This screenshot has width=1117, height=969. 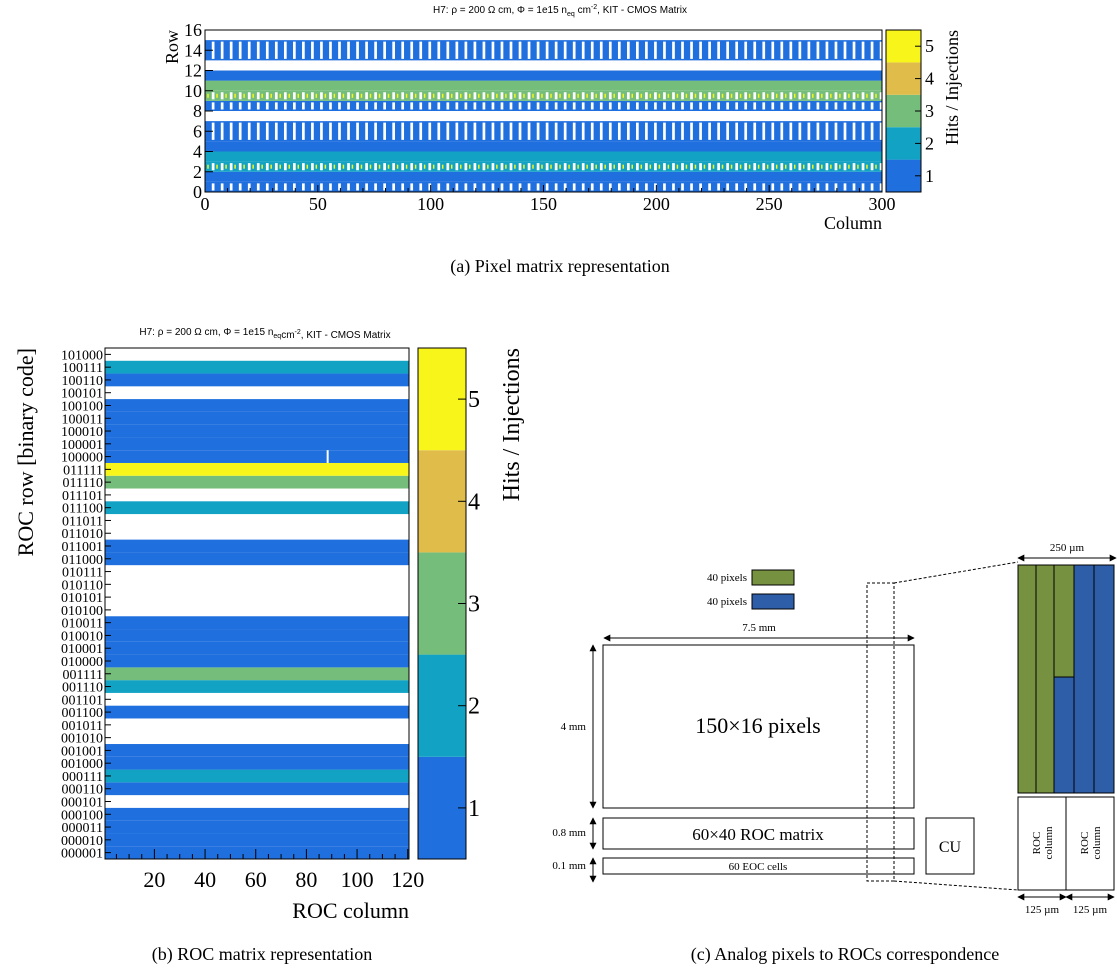 What do you see at coordinates (474, 707) in the screenshot?
I see `roc-colorbar-tick-label: 2` at bounding box center [474, 707].